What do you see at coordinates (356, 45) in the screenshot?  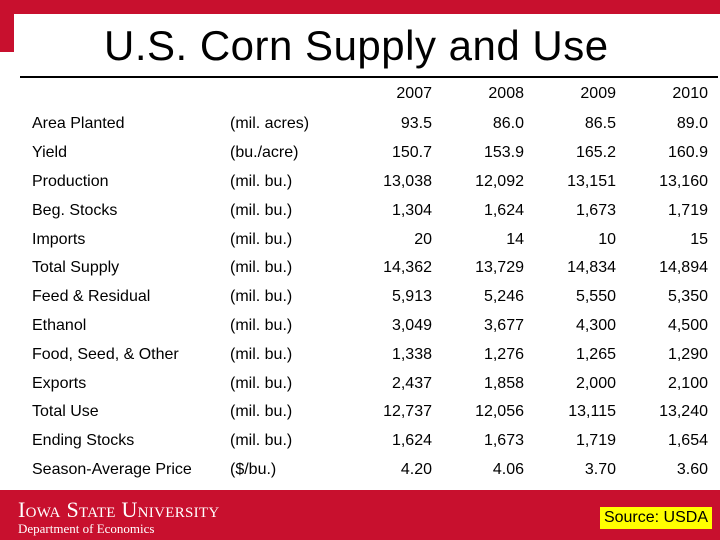 I see `slide-title: U.S. Corn Supply and Use` at bounding box center [356, 45].